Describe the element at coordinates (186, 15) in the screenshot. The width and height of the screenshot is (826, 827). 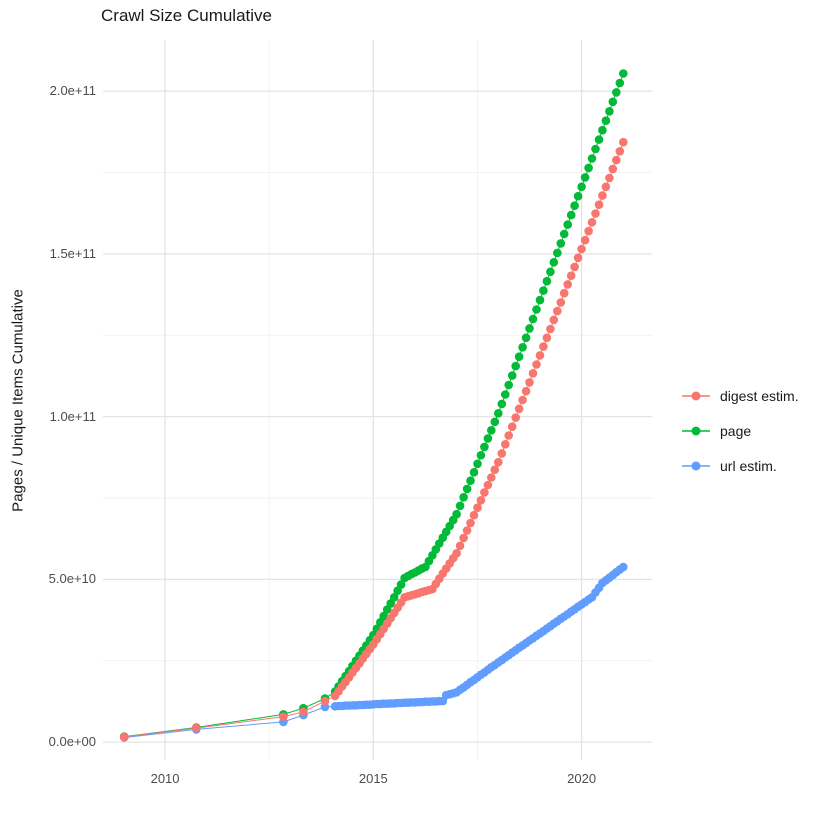
I see `chart-title: Crawl Size Cumulative` at that location.